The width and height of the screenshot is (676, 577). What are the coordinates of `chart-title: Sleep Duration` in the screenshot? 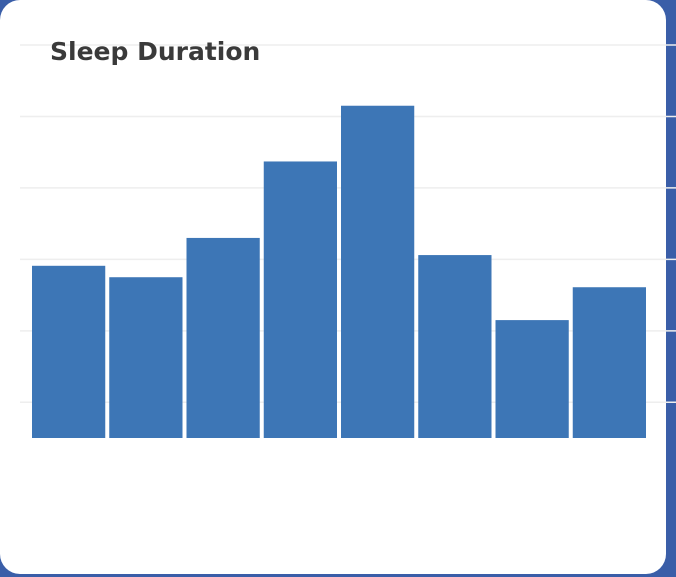 It's located at (155, 51).